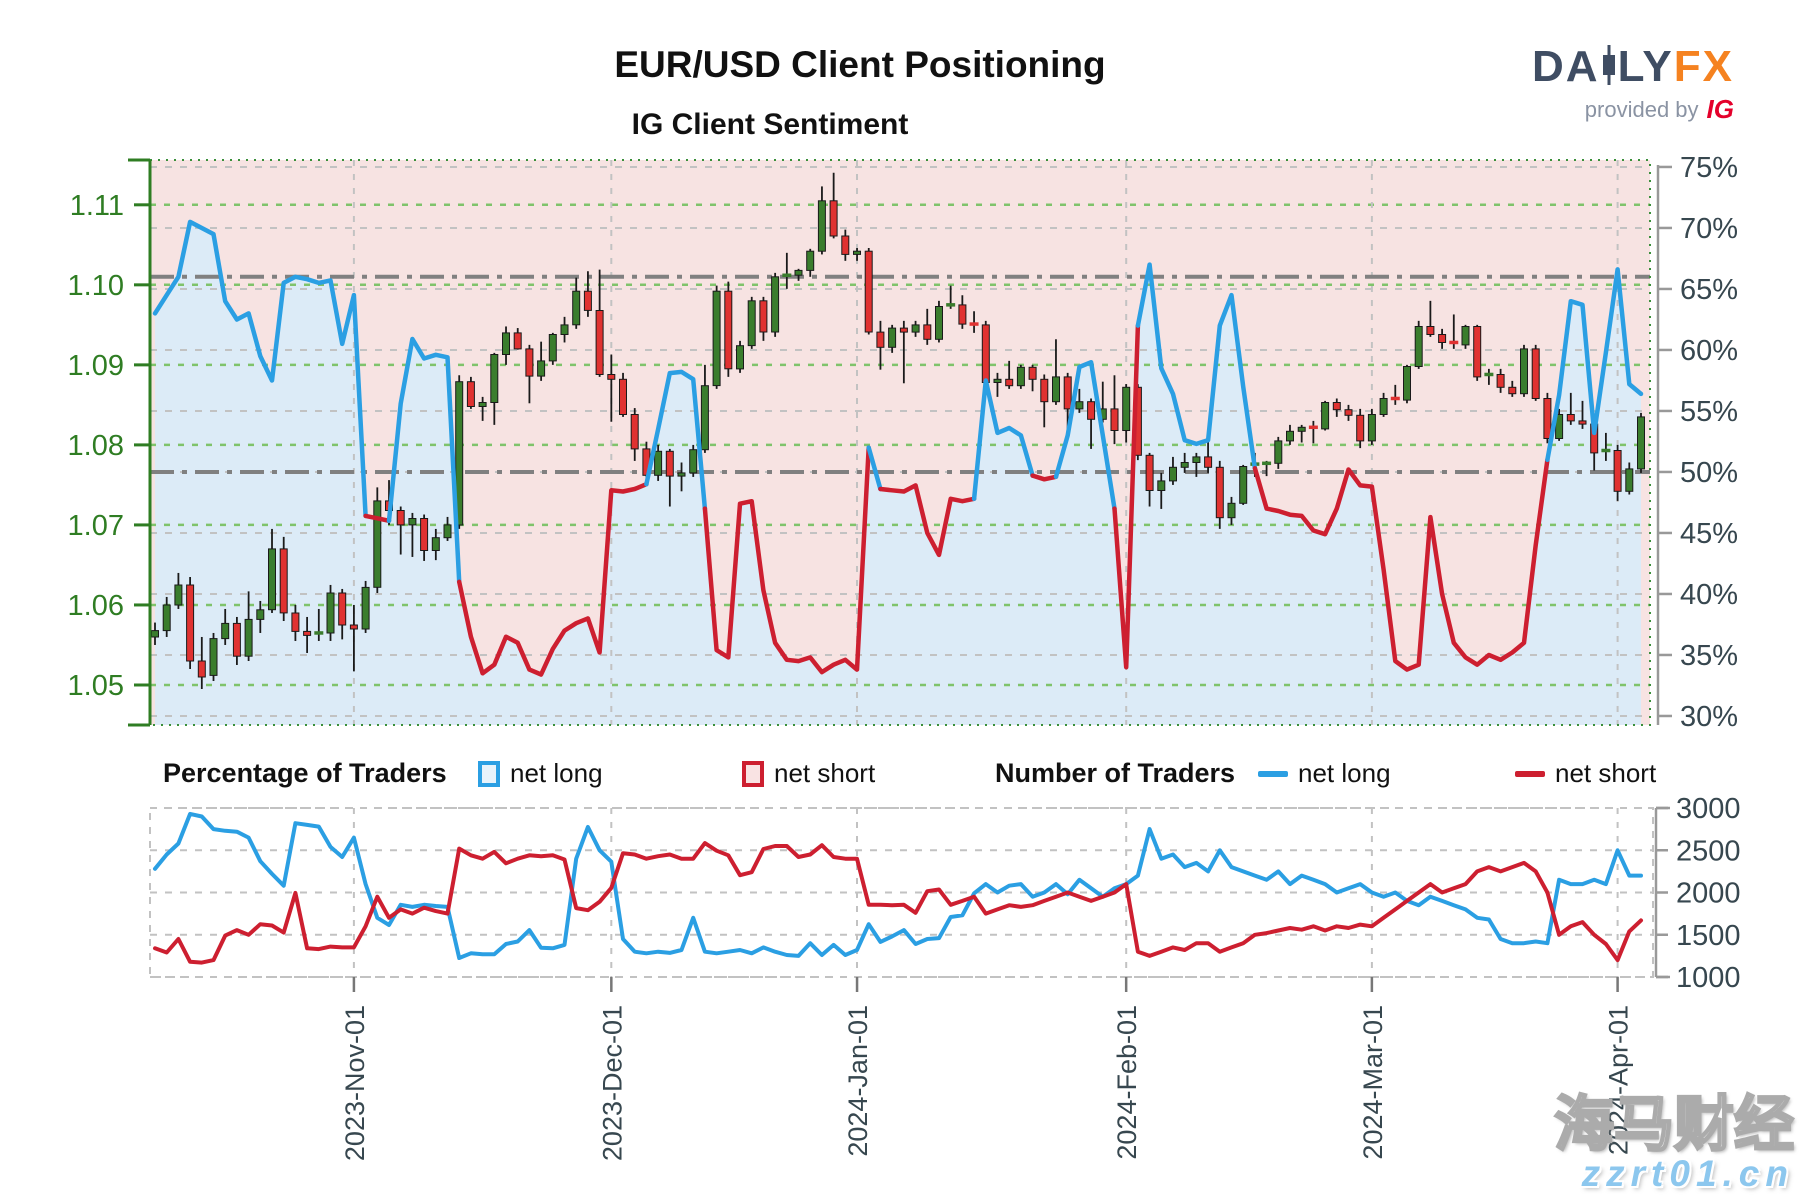 The width and height of the screenshot is (1800, 1200). What do you see at coordinates (96, 366) in the screenshot?
I see `svg-text: 1.09` at bounding box center [96, 366].